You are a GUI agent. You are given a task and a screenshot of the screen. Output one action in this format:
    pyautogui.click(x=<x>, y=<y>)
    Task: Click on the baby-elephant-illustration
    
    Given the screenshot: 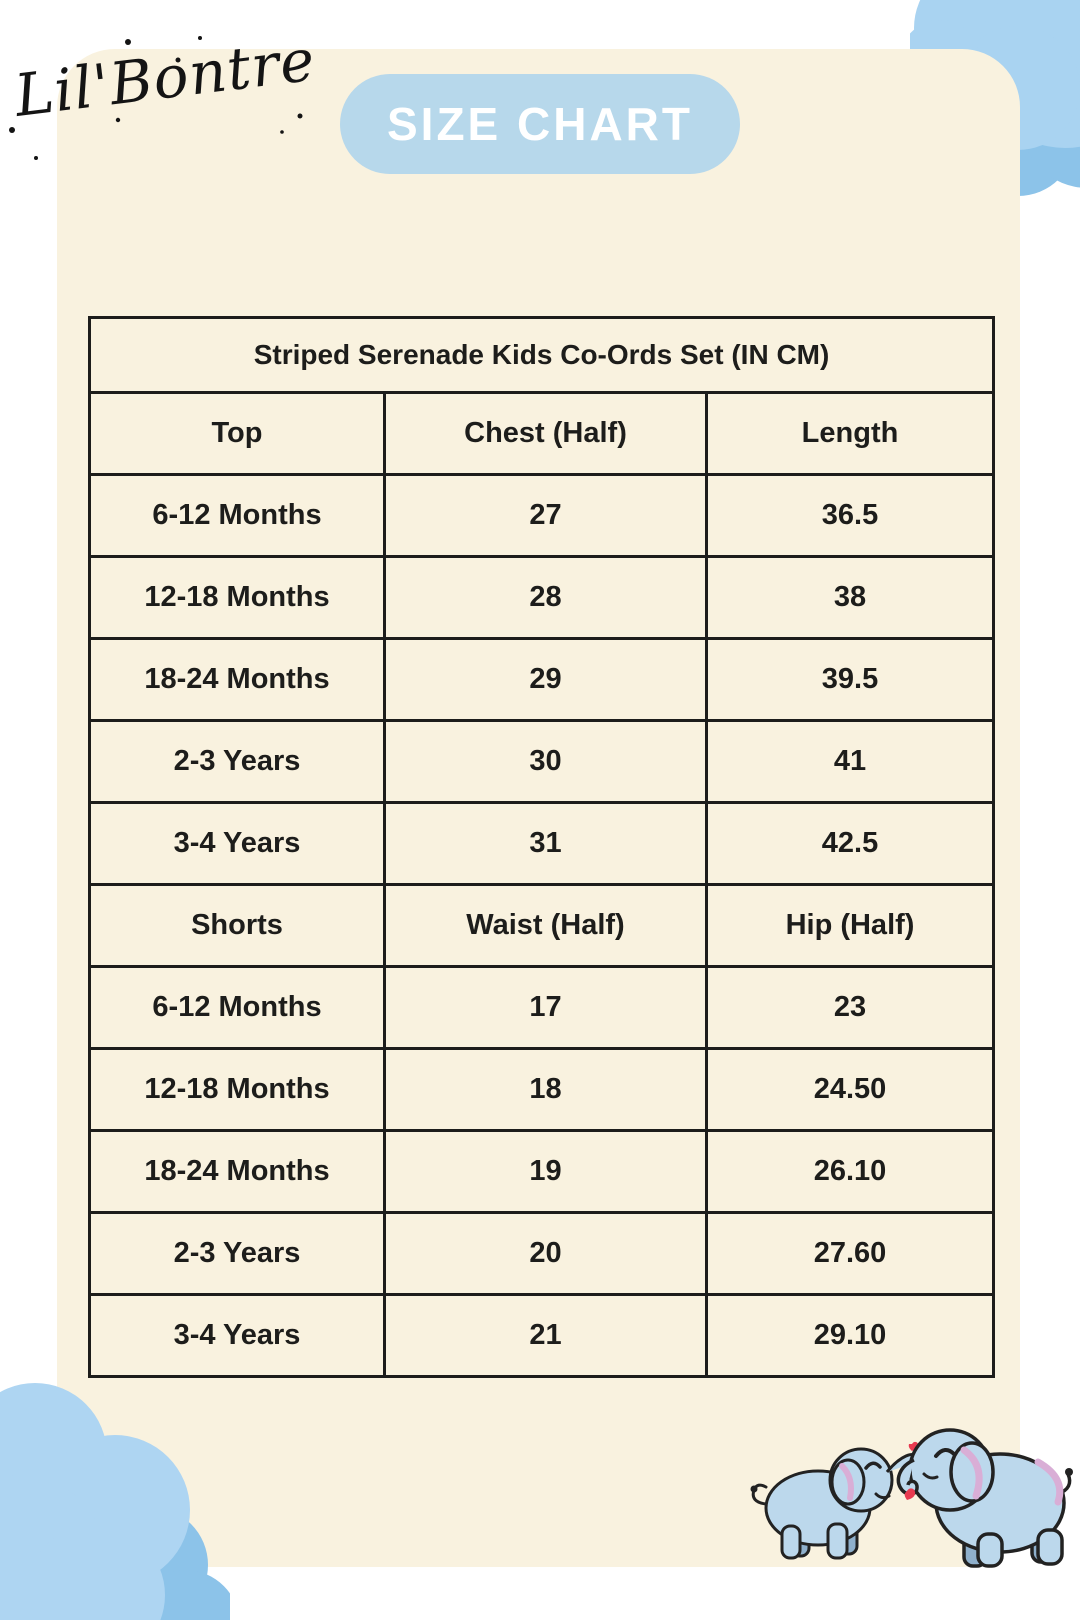 What is the action you would take?
    pyautogui.click(x=836, y=1500)
    